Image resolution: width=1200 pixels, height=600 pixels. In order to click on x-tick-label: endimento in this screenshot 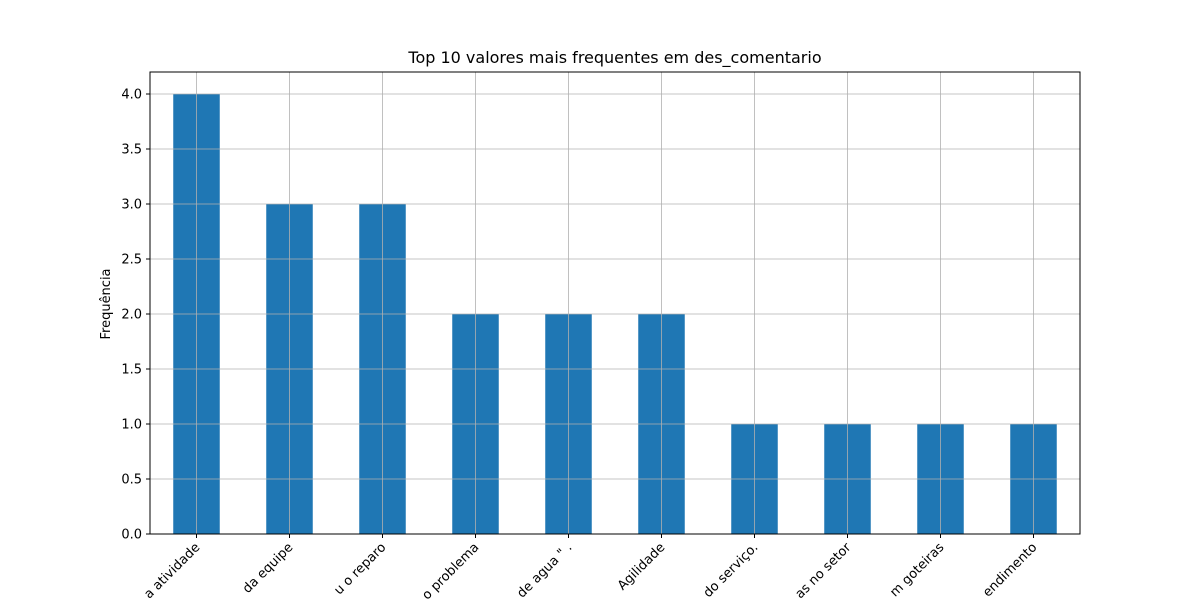, I will do `click(1010, 570)`.